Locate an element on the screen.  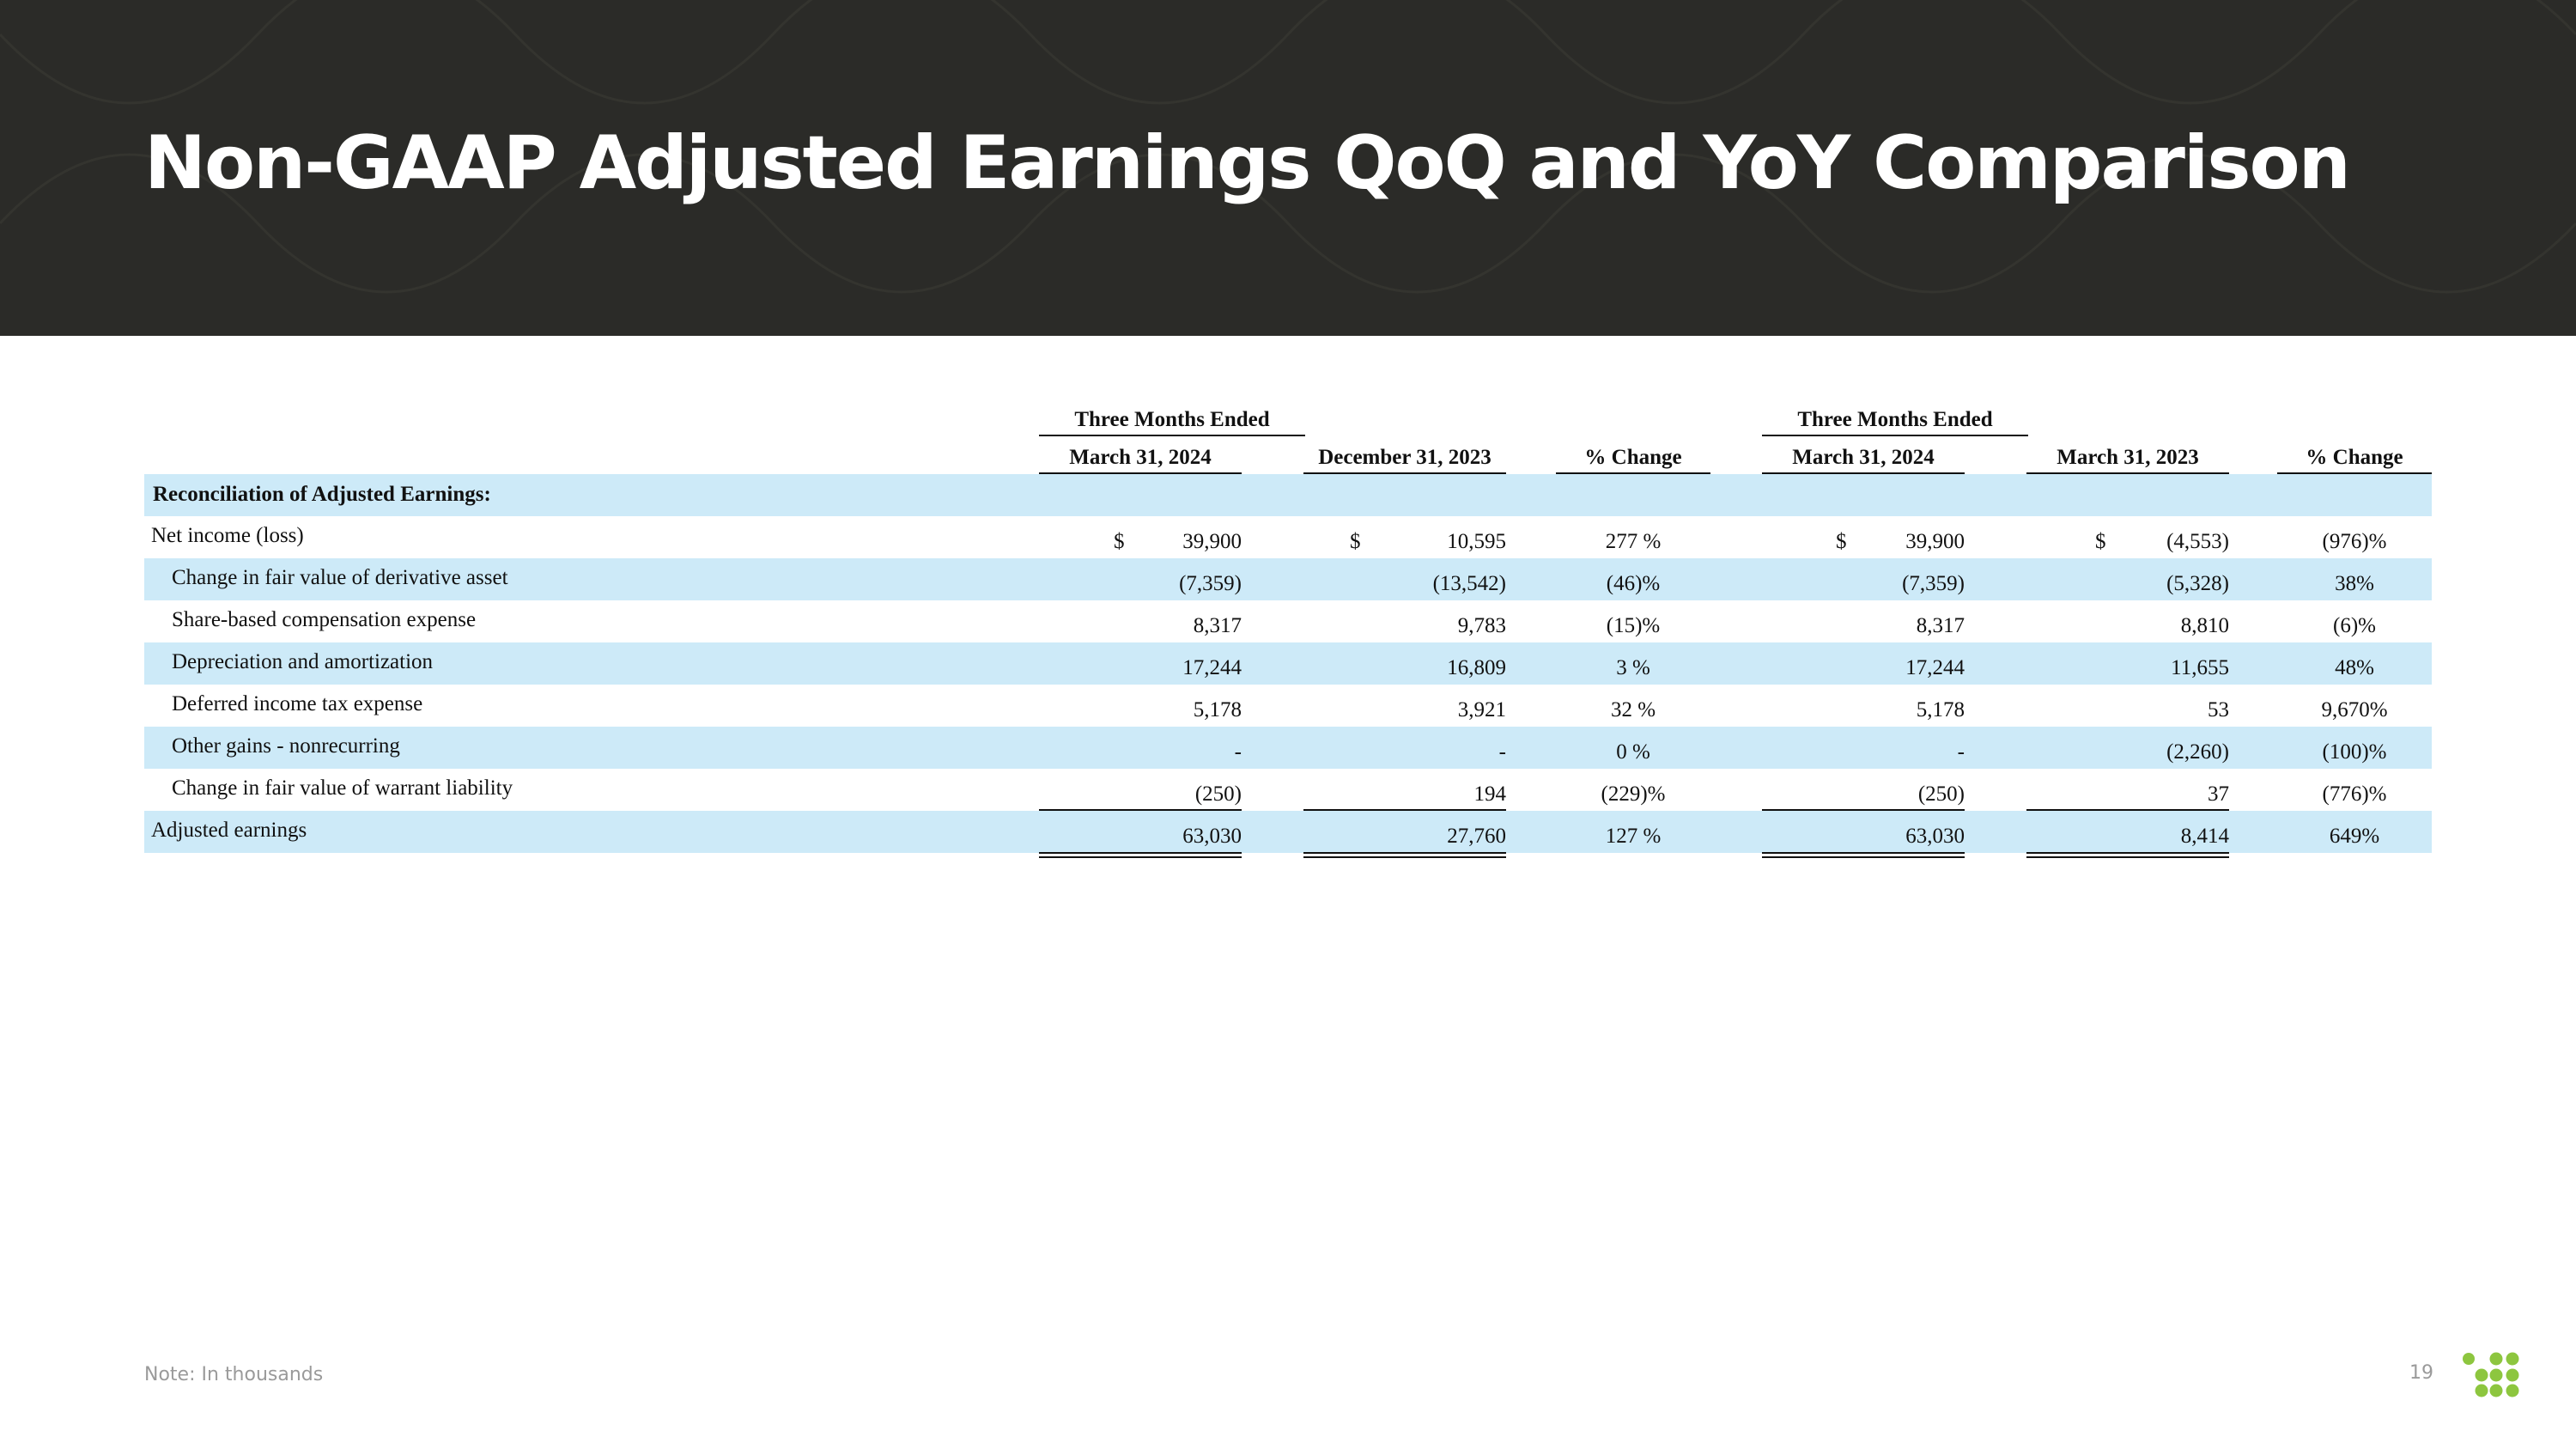
cell-value: 9,783 is located at coordinates (1481, 625).